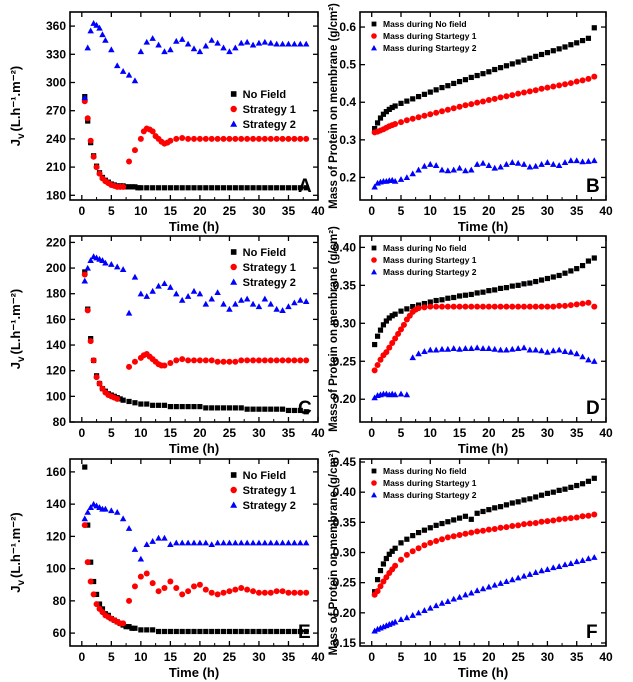 The width and height of the screenshot is (633, 682). I want to click on y-tick-label: 100, so click(56, 396).